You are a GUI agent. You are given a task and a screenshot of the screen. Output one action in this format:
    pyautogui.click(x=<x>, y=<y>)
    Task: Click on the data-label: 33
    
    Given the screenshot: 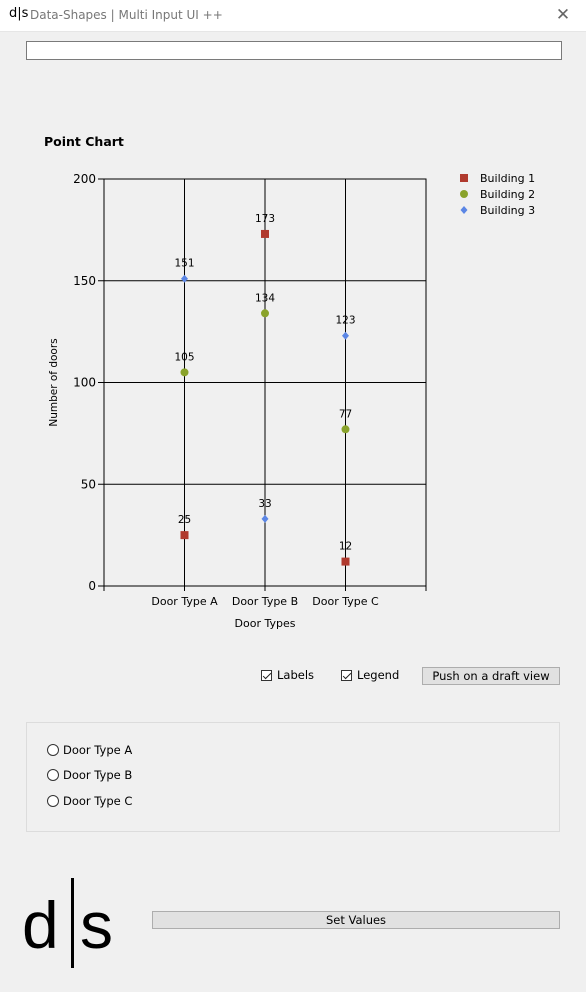 What is the action you would take?
    pyautogui.click(x=264, y=504)
    